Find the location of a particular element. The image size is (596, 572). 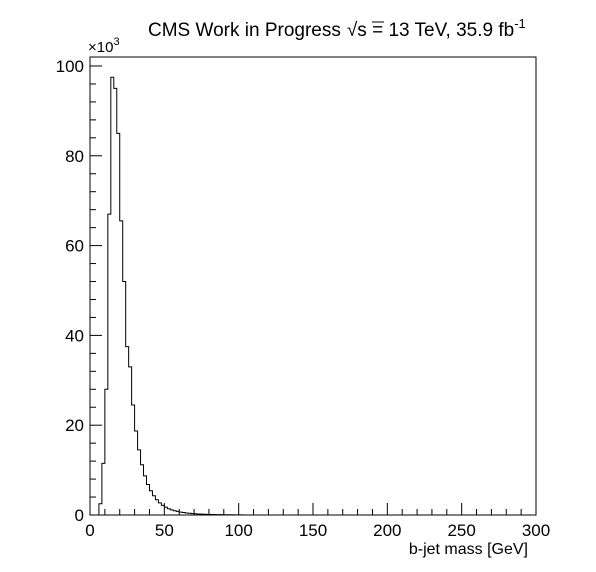

y-tick-label: 80 is located at coordinates (74, 156).